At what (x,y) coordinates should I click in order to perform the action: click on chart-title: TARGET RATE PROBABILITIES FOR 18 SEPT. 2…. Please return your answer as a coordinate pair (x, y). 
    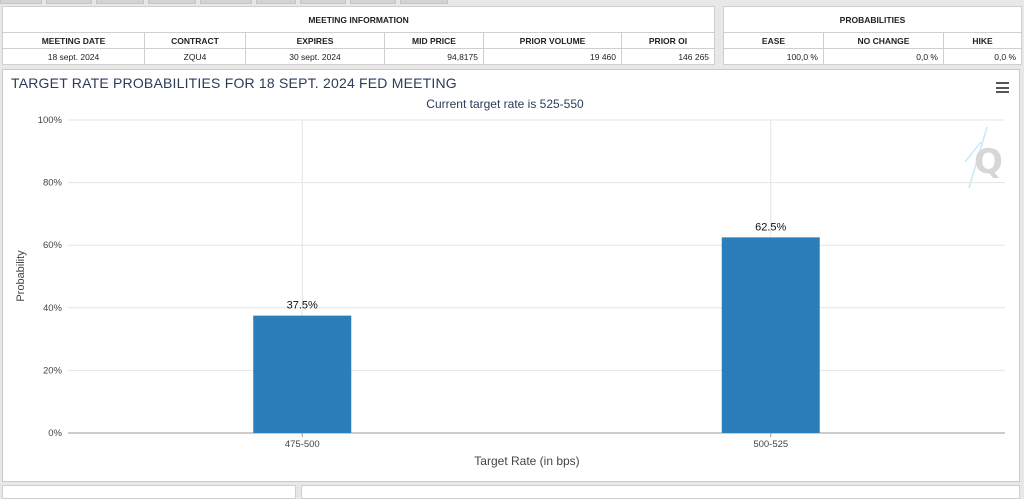
    Looking at the image, I should click on (234, 83).